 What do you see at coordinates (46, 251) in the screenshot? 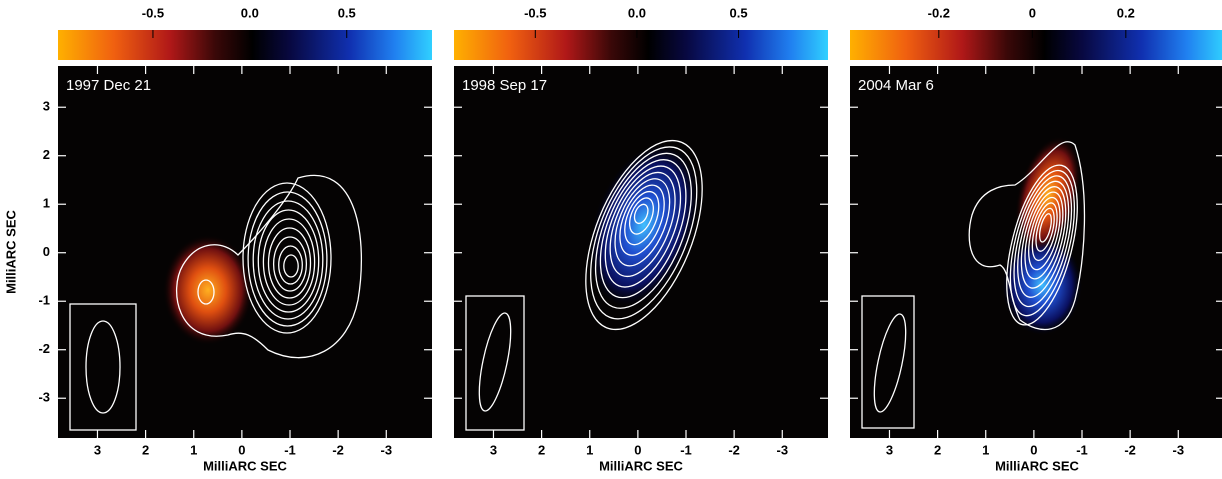
I see `y-tick-label: 0` at bounding box center [46, 251].